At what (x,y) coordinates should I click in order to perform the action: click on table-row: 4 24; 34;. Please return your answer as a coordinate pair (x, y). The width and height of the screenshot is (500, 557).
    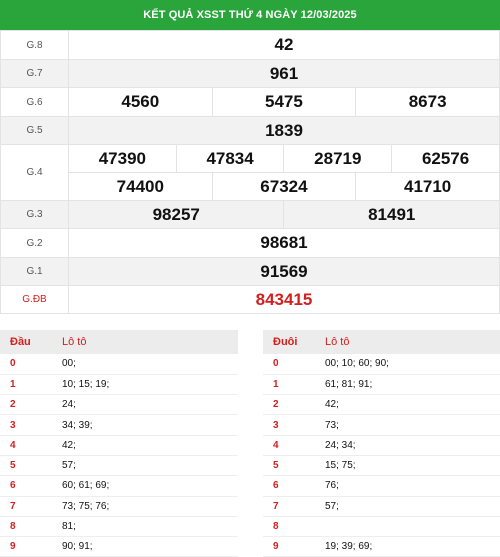
    Looking at the image, I should click on (381, 445).